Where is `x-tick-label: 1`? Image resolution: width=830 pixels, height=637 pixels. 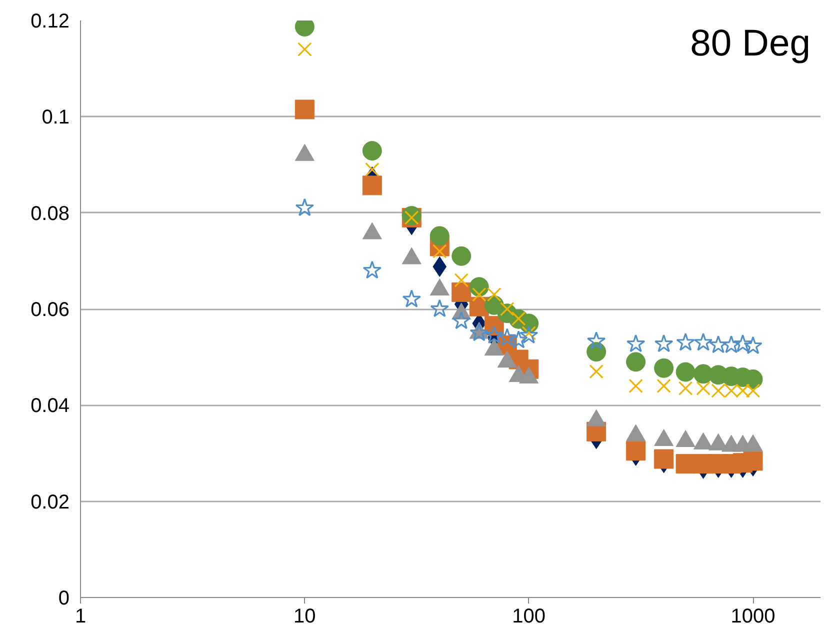 x-tick-label: 1 is located at coordinates (80, 617).